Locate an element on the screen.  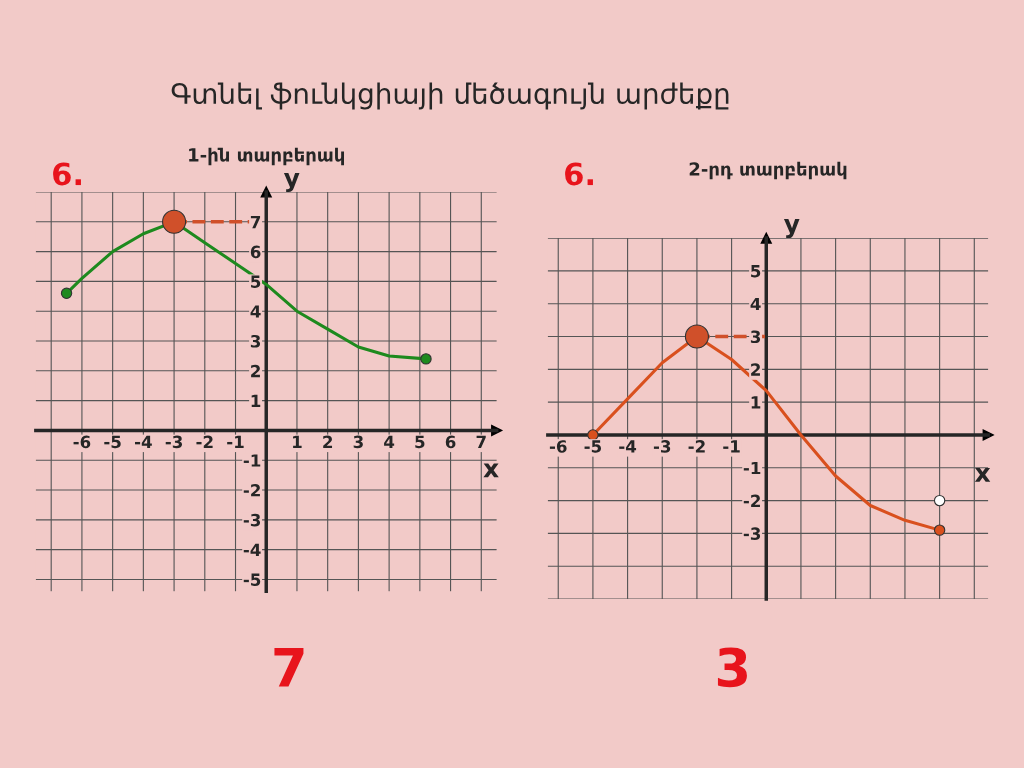
chart-subtitle: Գտնել ֆունկցիայի մեծագույն արժեքը is located at coordinates (450, 96).